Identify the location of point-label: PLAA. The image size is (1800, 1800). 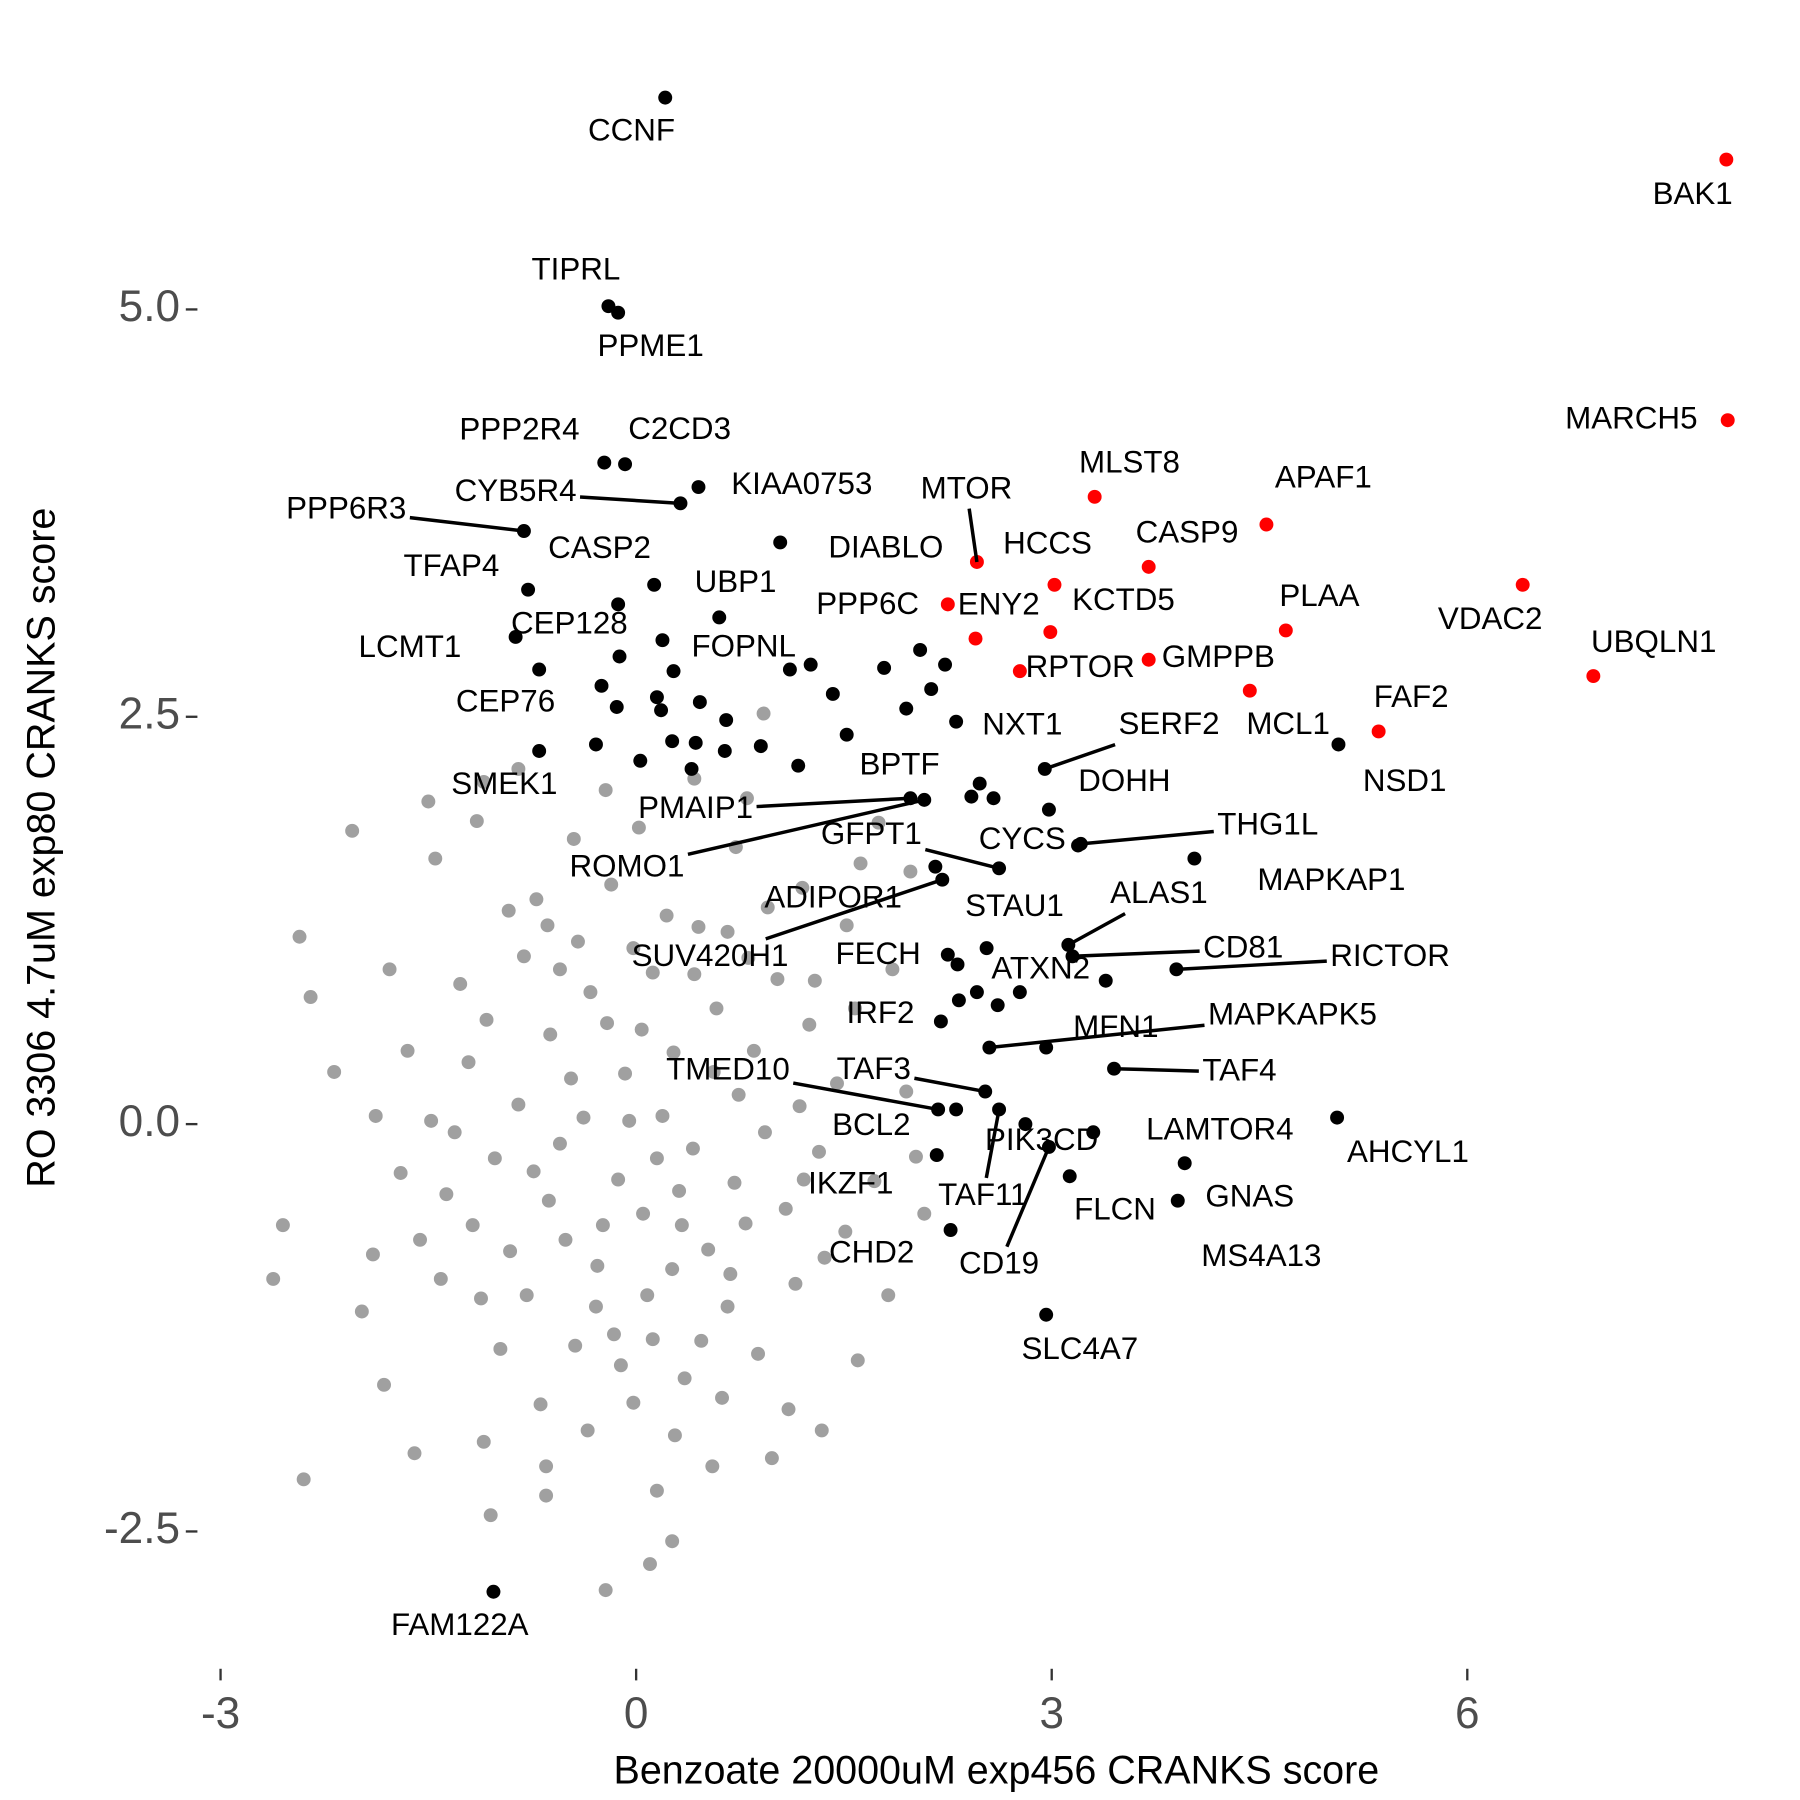
(1319, 595).